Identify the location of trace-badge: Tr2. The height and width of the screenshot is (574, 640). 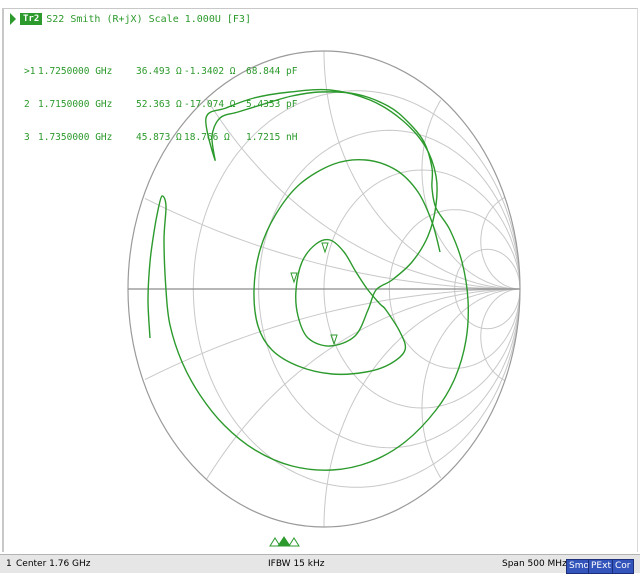
(31, 19).